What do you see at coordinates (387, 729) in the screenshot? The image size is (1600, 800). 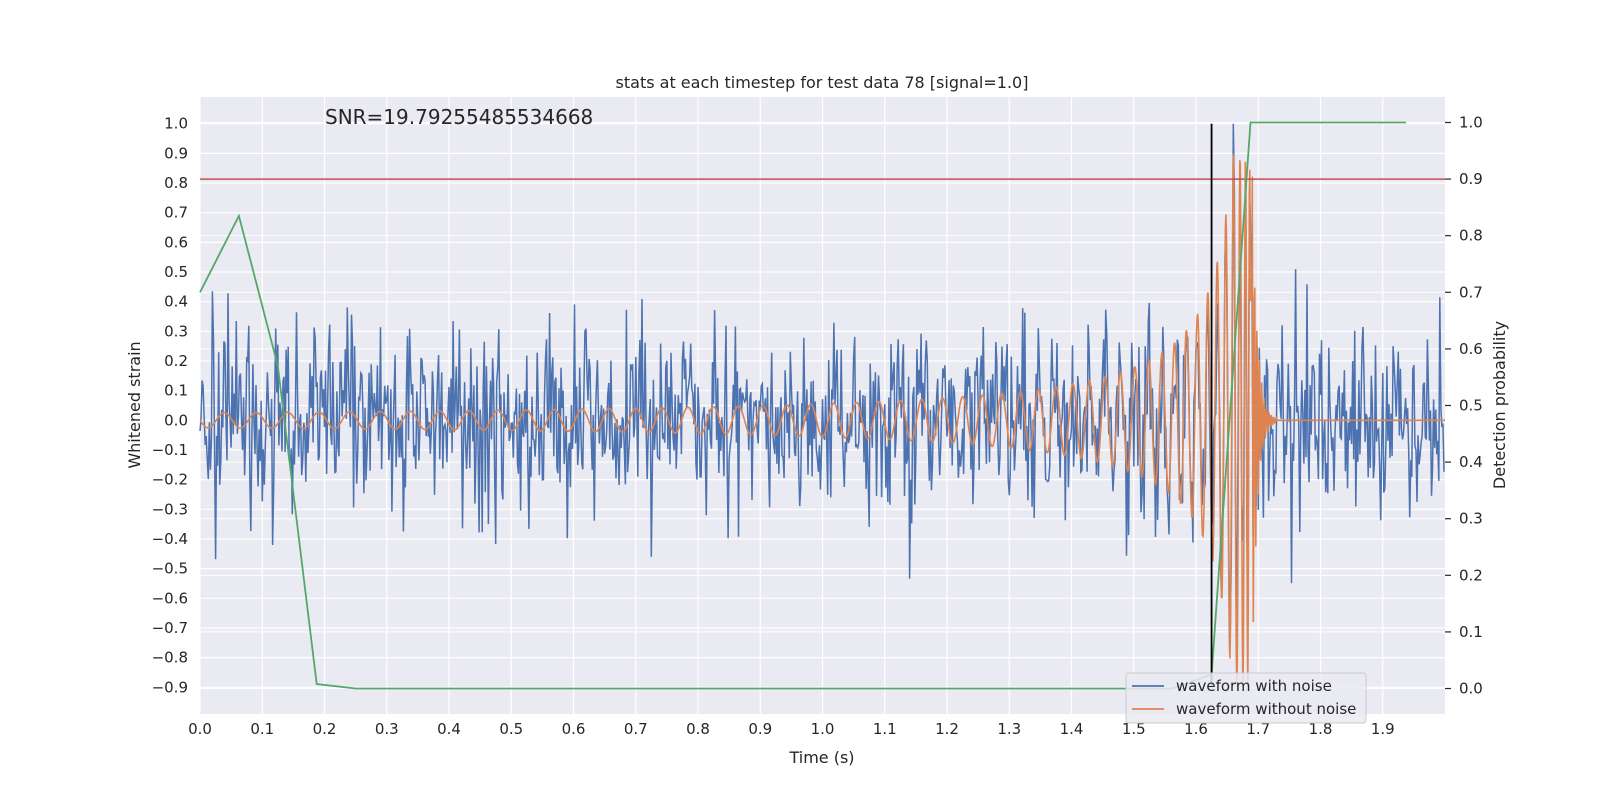 I see `x-tick-label: 0.3` at bounding box center [387, 729].